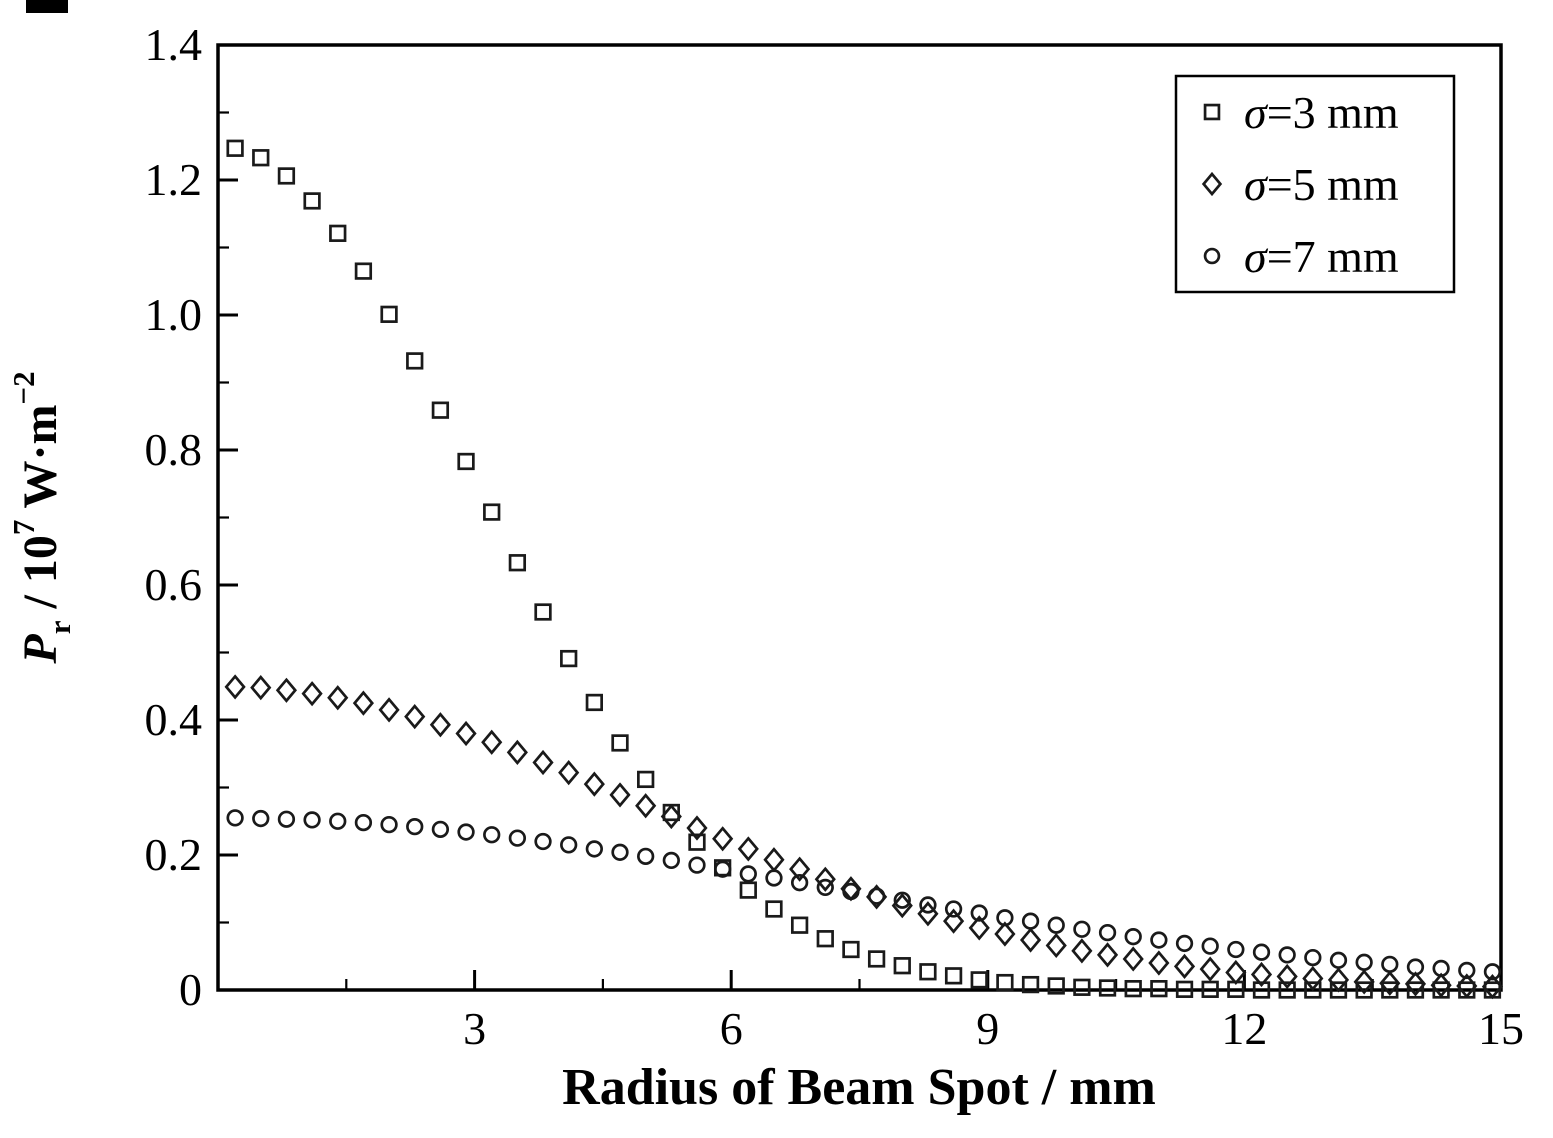 The height and width of the screenshot is (1138, 1553). What do you see at coordinates (59, 627) in the screenshot?
I see `y-axis-title-segment: r` at bounding box center [59, 627].